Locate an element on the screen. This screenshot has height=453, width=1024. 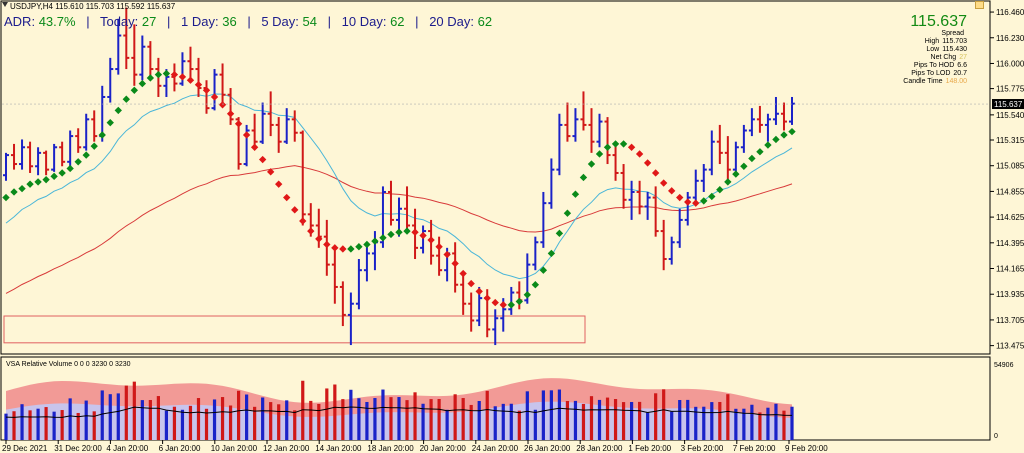
collapse-icon is located at coordinates (5, 4).